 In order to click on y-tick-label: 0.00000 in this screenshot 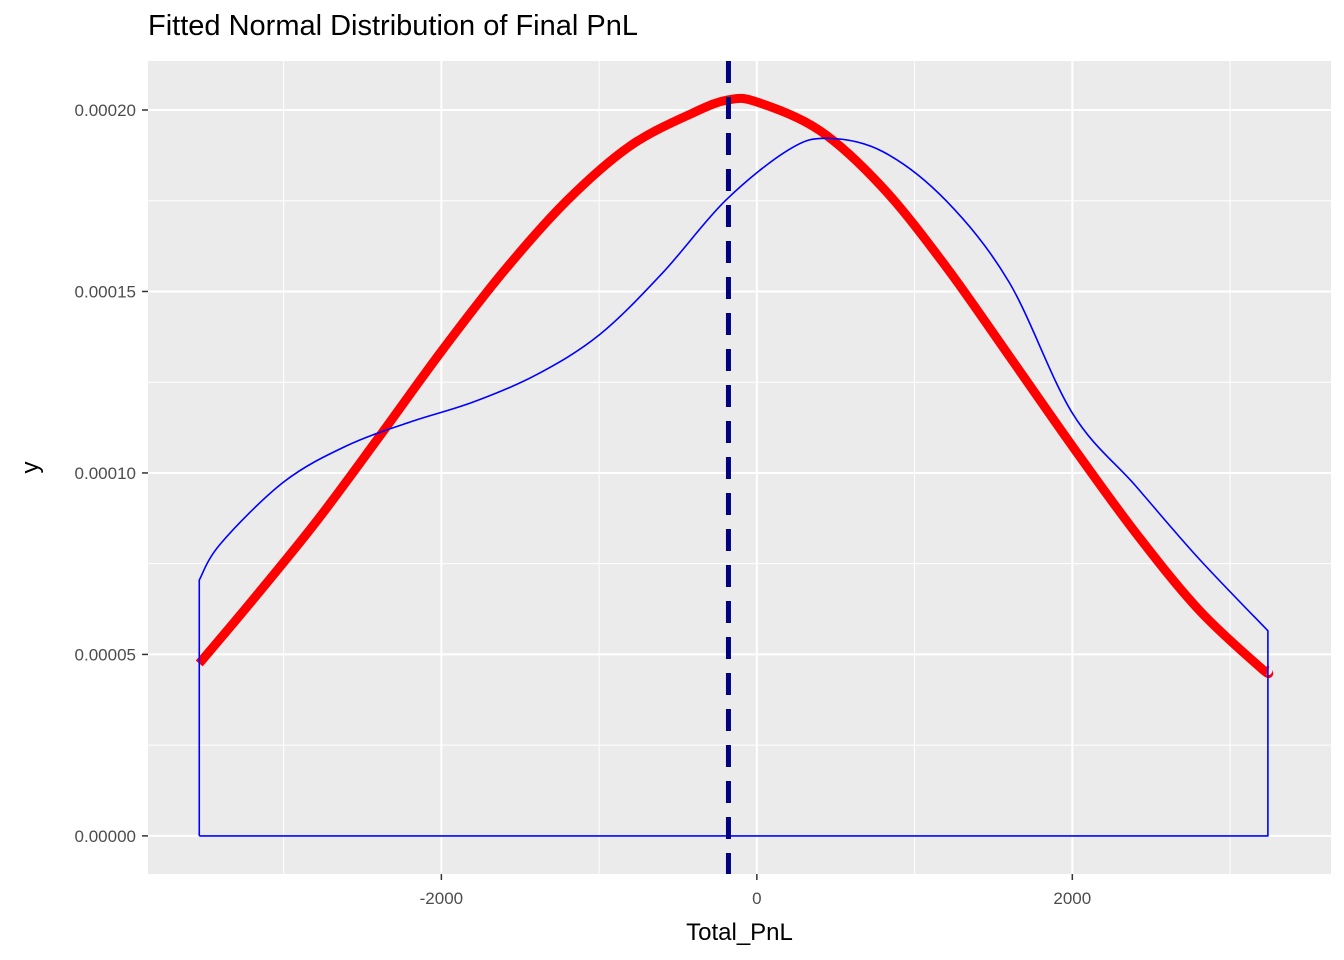, I will do `click(105, 836)`.